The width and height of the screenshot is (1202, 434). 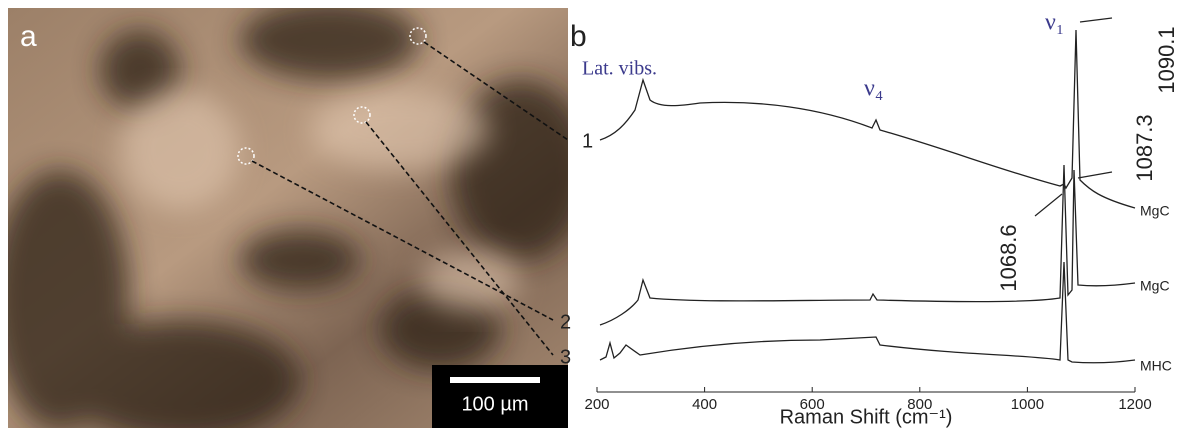 What do you see at coordinates (565, 357) in the screenshot?
I see `point-label: 3` at bounding box center [565, 357].